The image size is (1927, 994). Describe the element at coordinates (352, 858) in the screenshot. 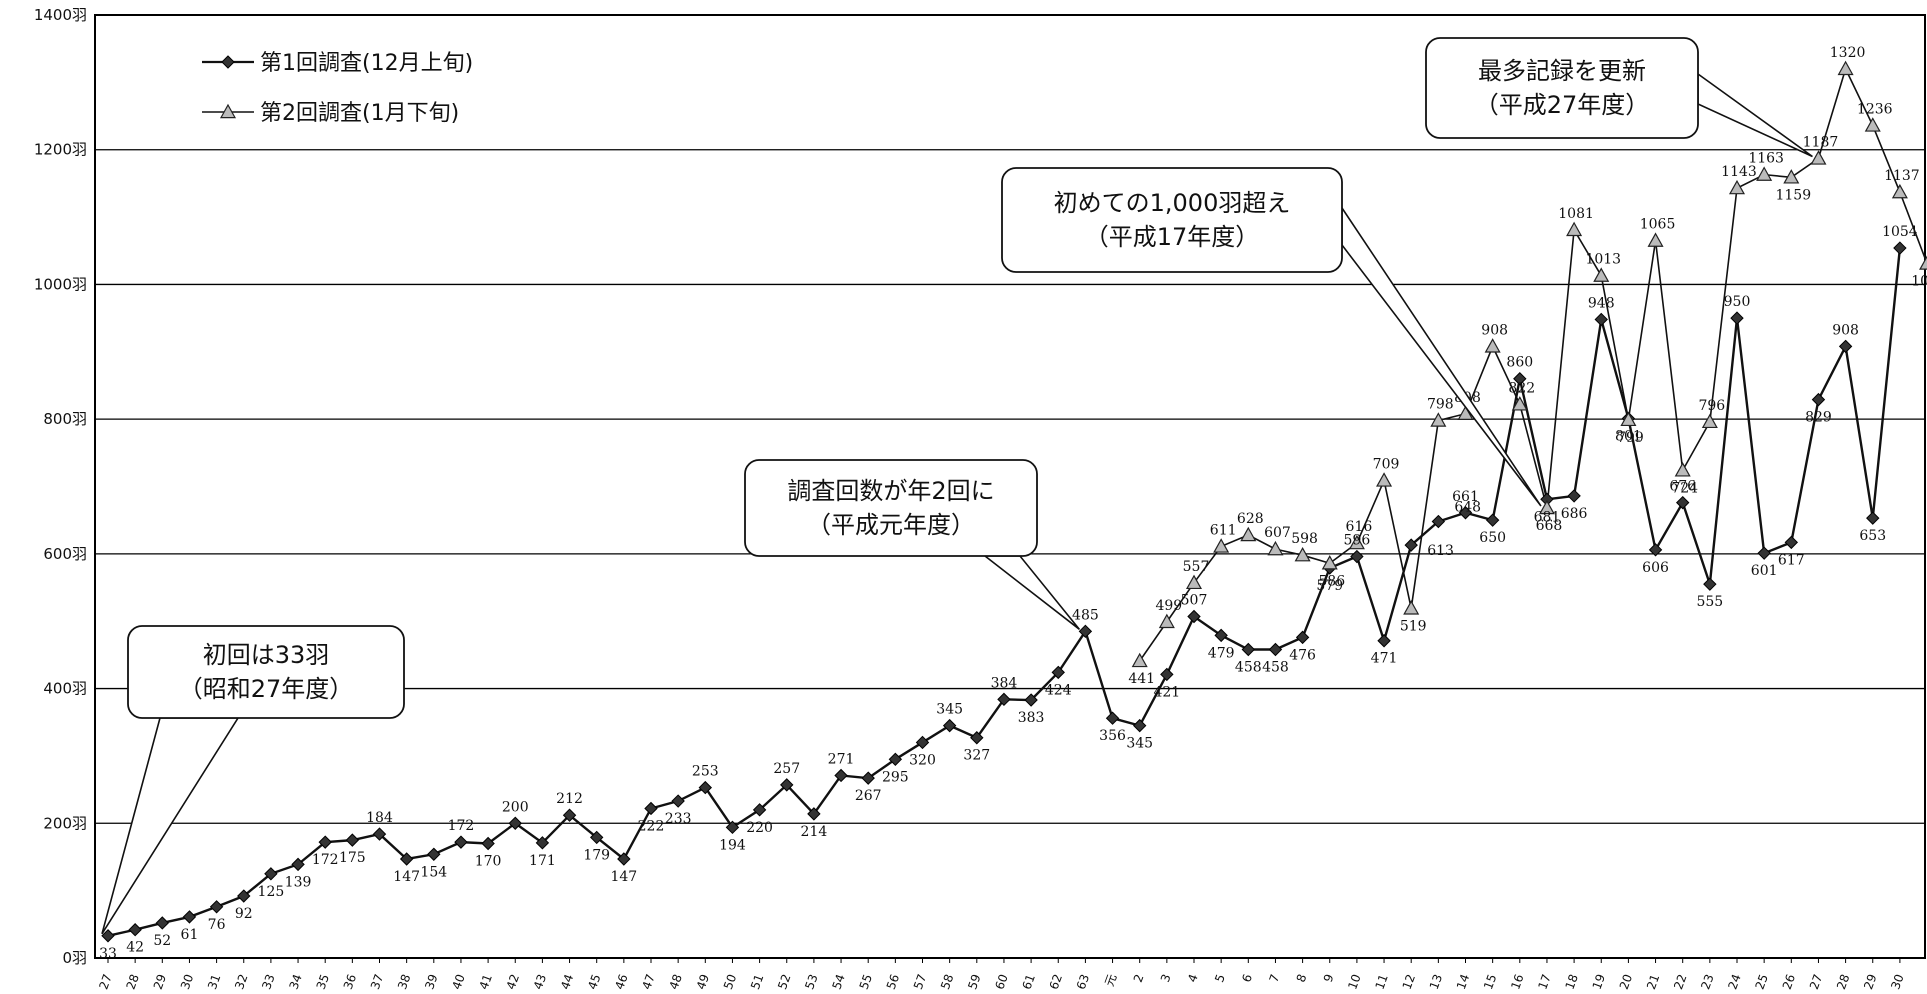

I see `data-label: 175` at that location.